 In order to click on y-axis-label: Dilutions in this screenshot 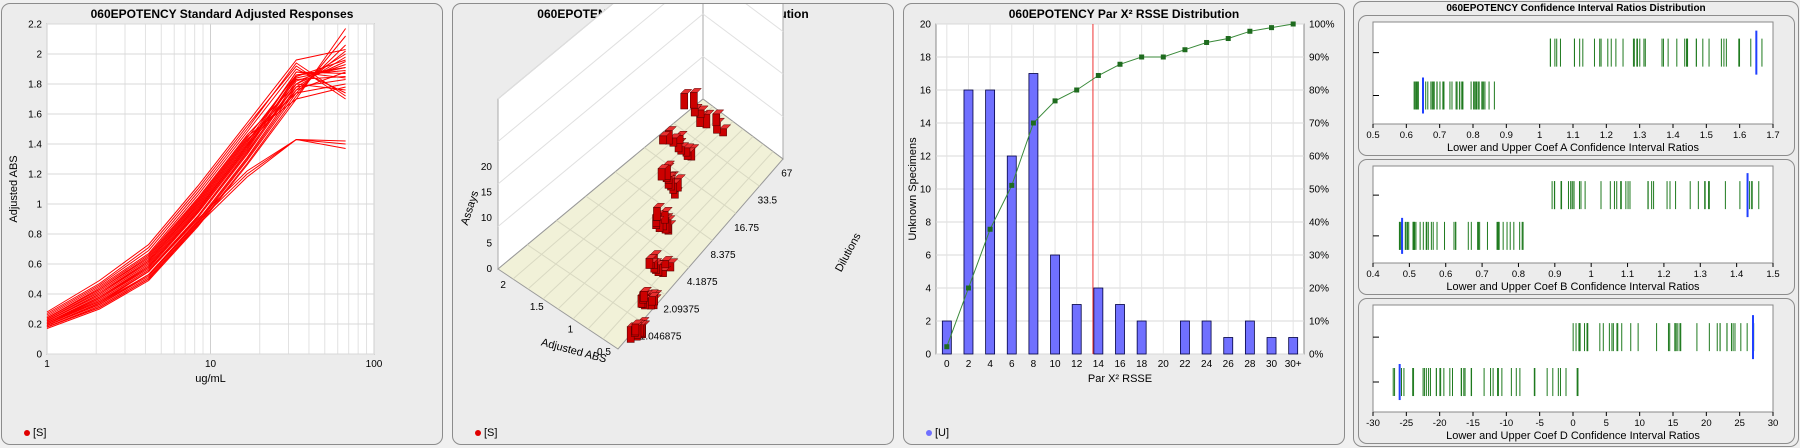, I will do `click(848, 252)`.